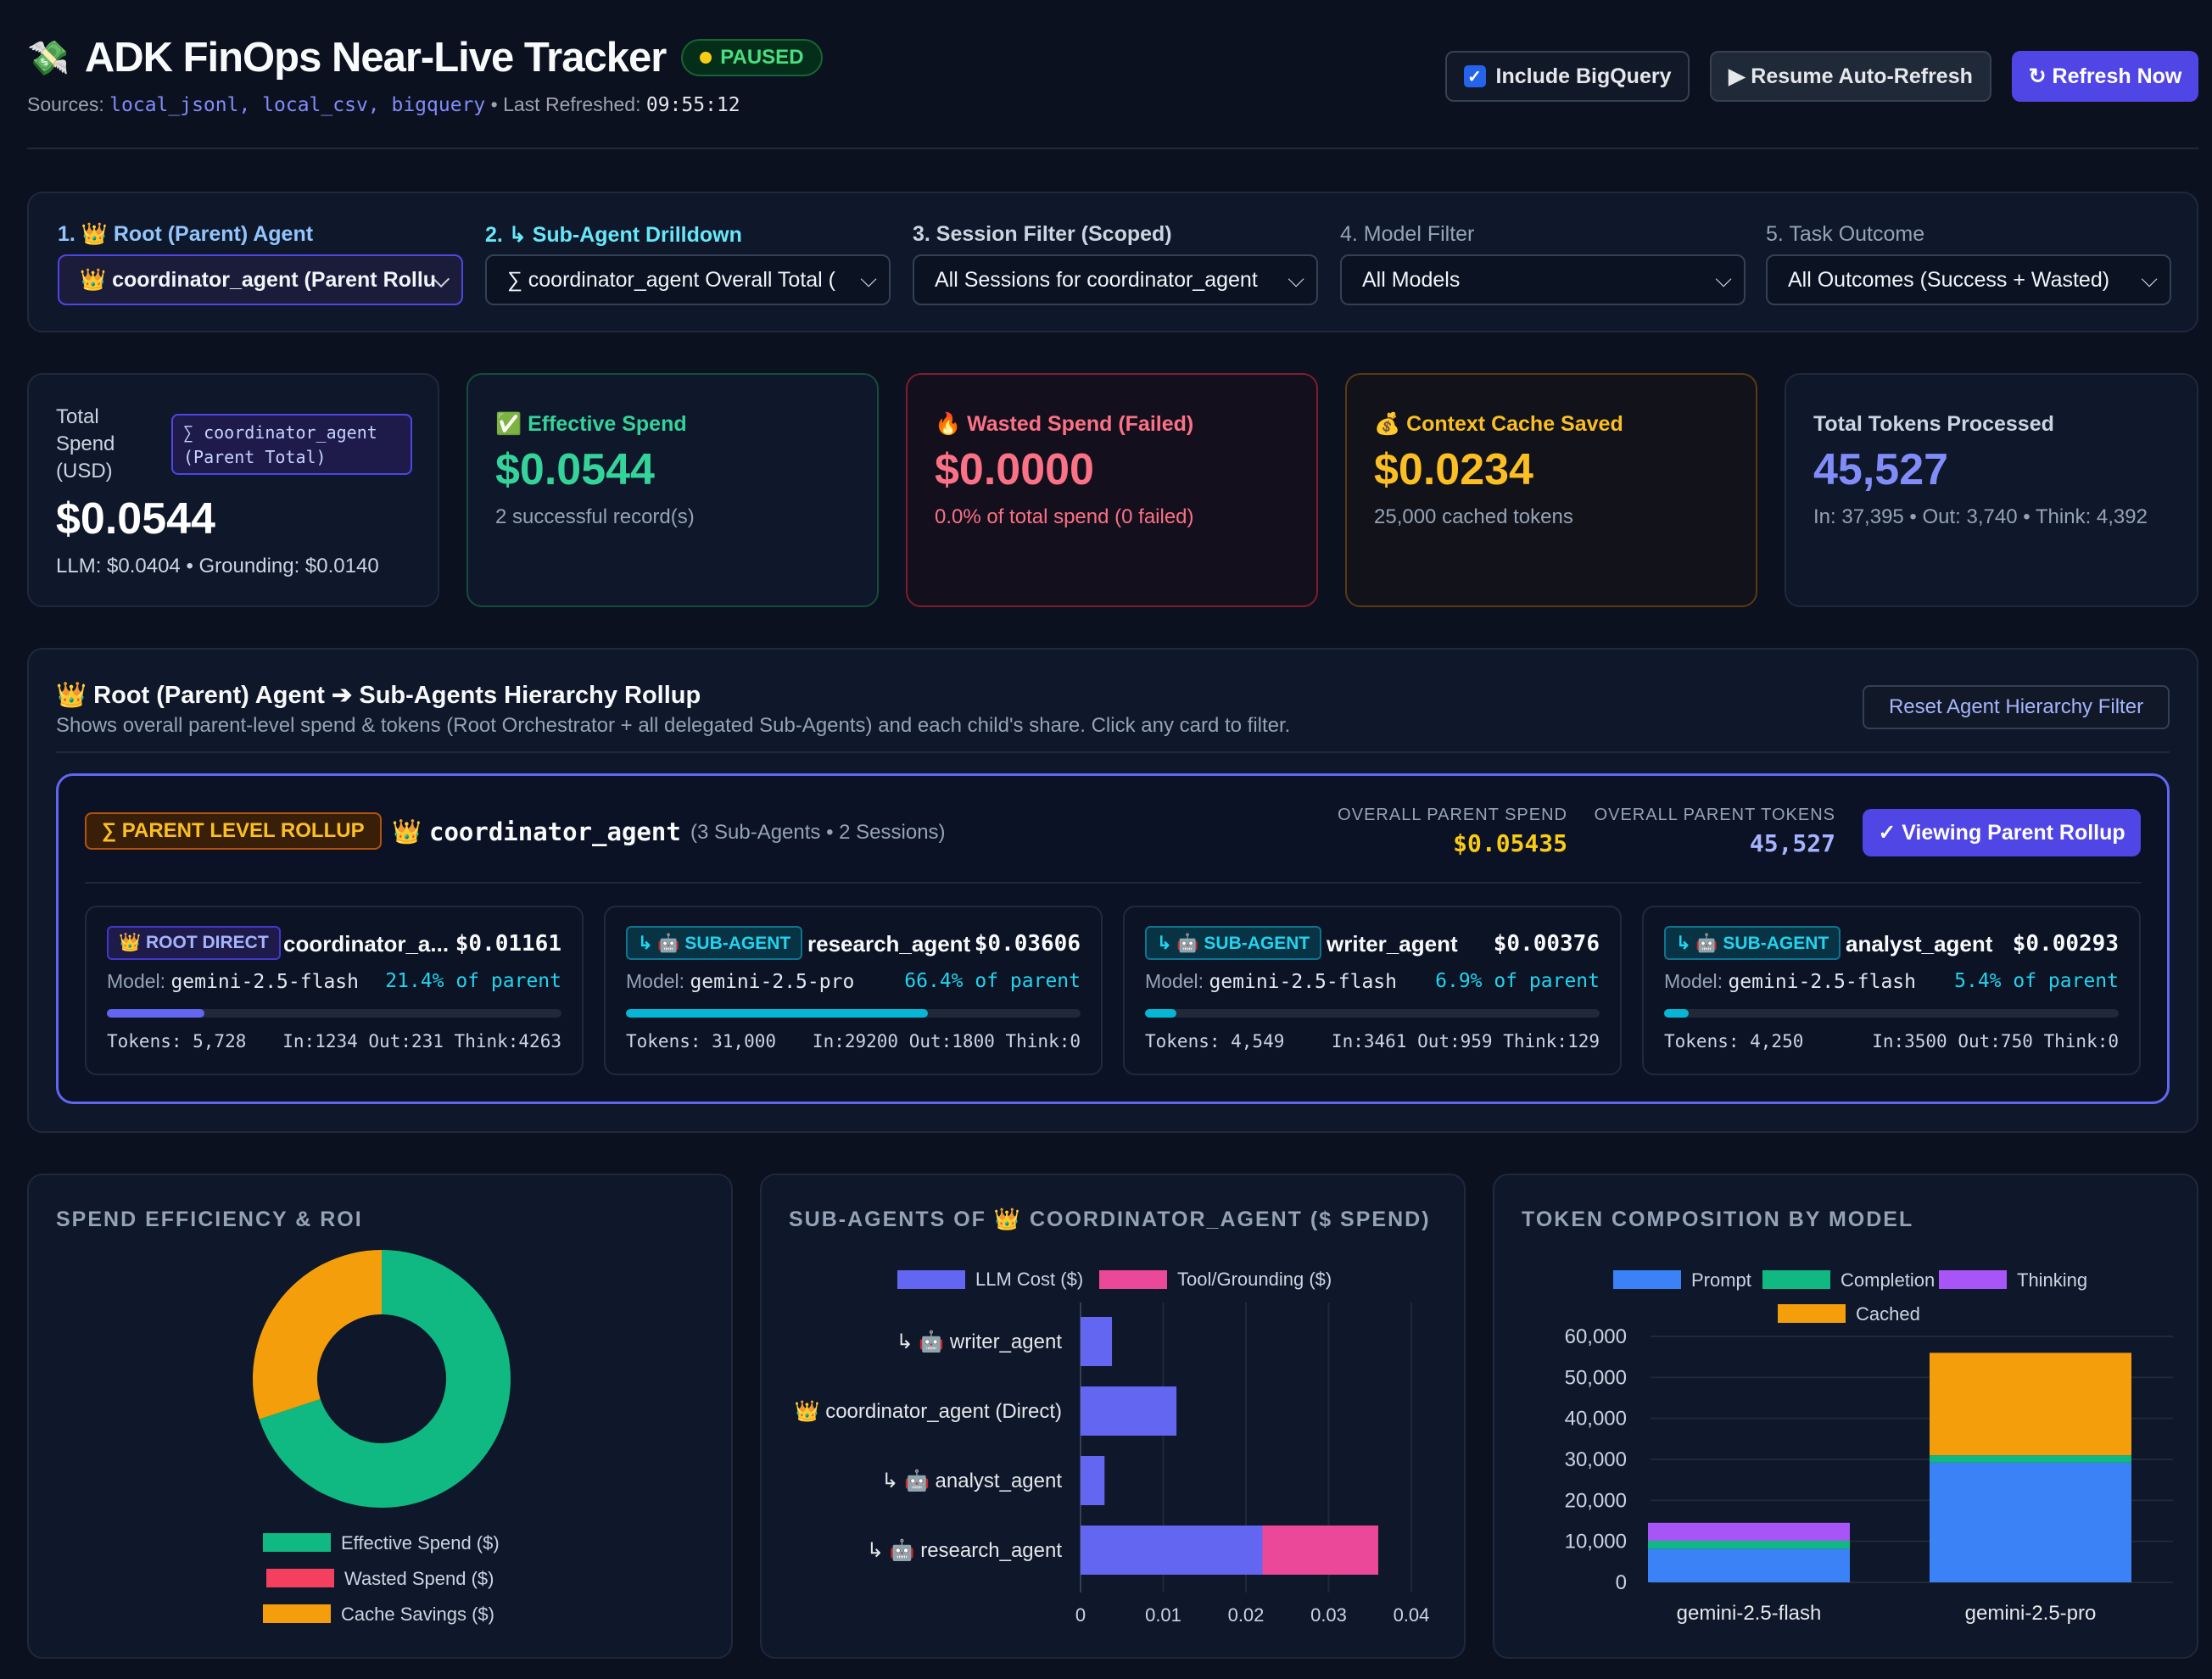  I want to click on crown-icon: 👑, so click(407, 831).